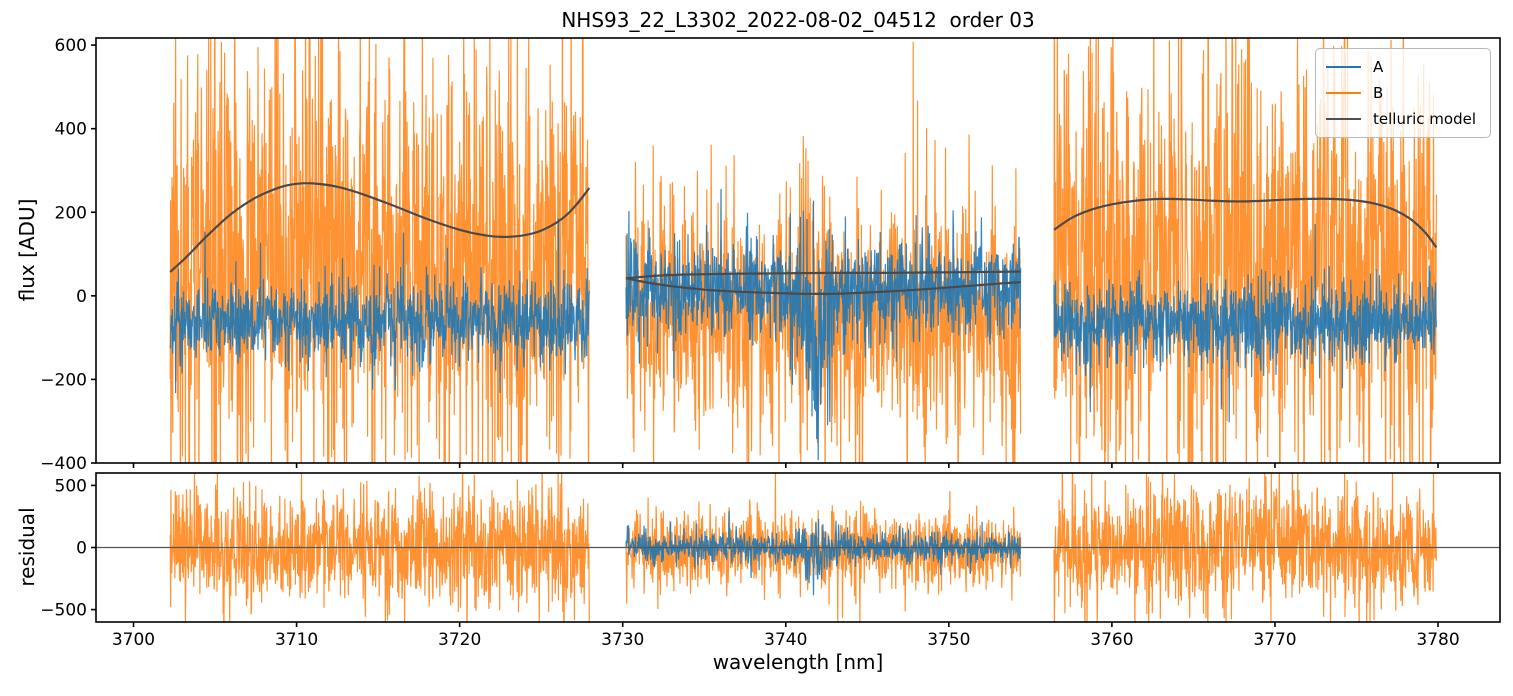 The image size is (1513, 696). Describe the element at coordinates (948, 640) in the screenshot. I see `x-tick-label: 3750` at that location.